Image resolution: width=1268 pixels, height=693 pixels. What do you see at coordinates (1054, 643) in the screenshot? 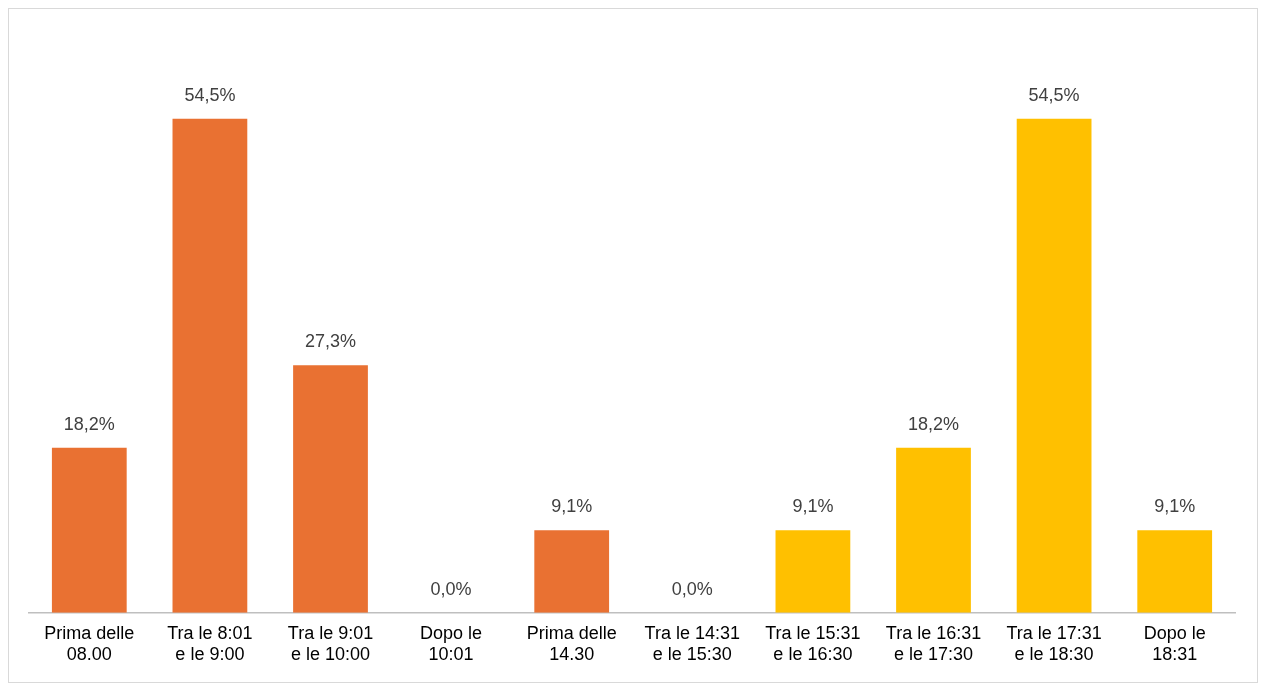
I see `x-tick-label: Tra le 17:31 e le 18:30` at bounding box center [1054, 643].